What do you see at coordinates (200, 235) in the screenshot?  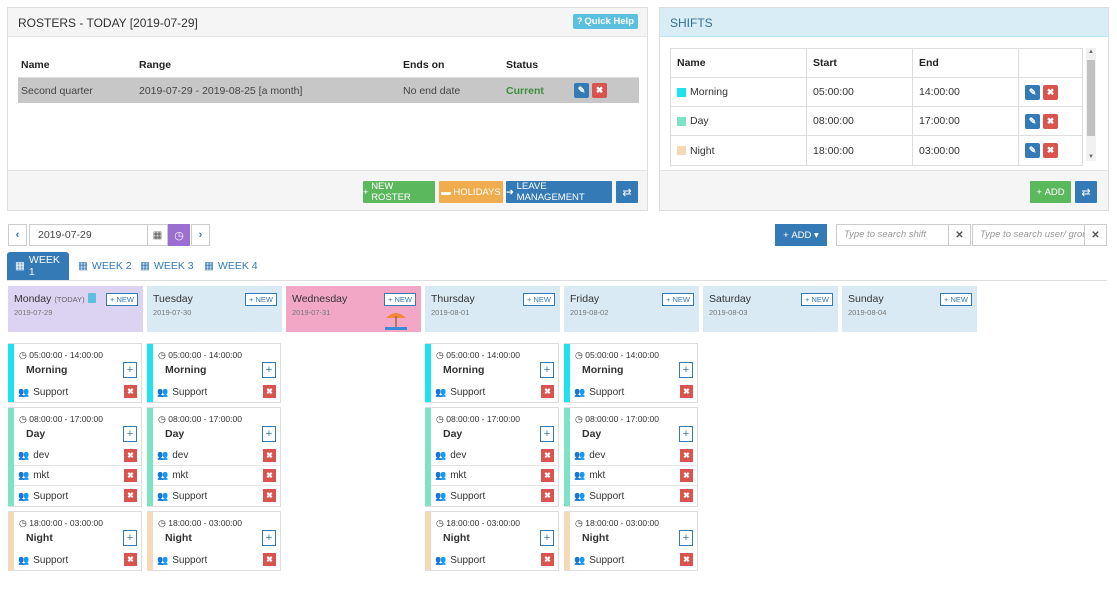 I see `next-button: ›` at bounding box center [200, 235].